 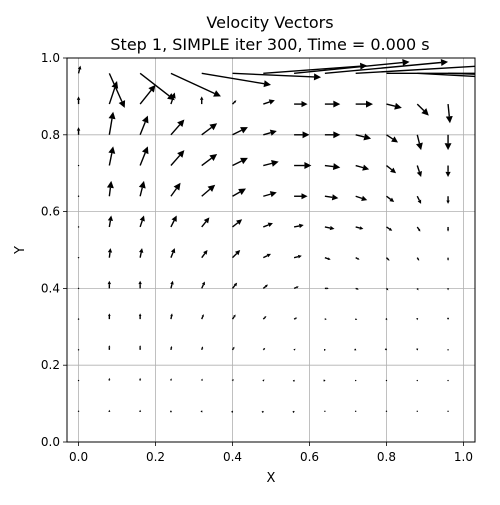 What do you see at coordinates (50, 288) in the screenshot?
I see `y-tick-label: 0.4` at bounding box center [50, 288].